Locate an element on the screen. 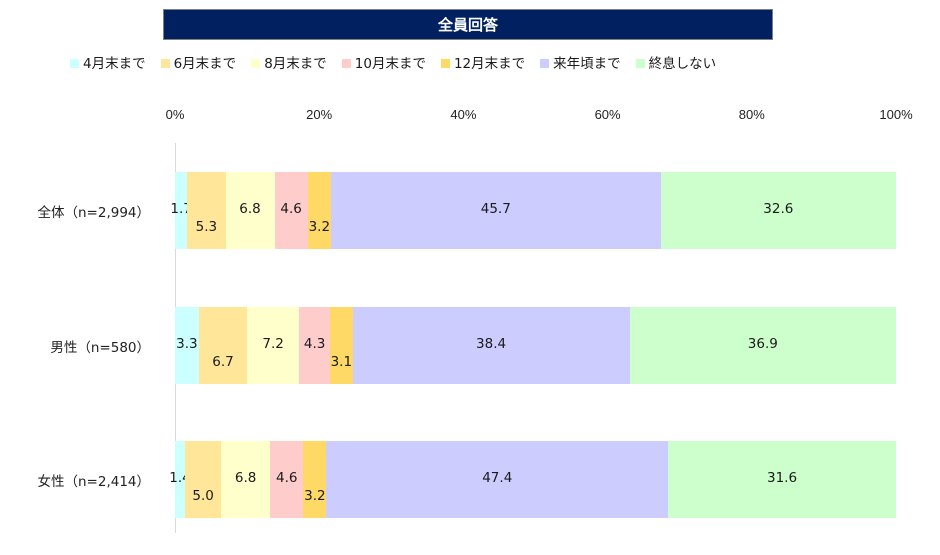 The image size is (940, 555). bar-segment: 4.3 is located at coordinates (315, 345).